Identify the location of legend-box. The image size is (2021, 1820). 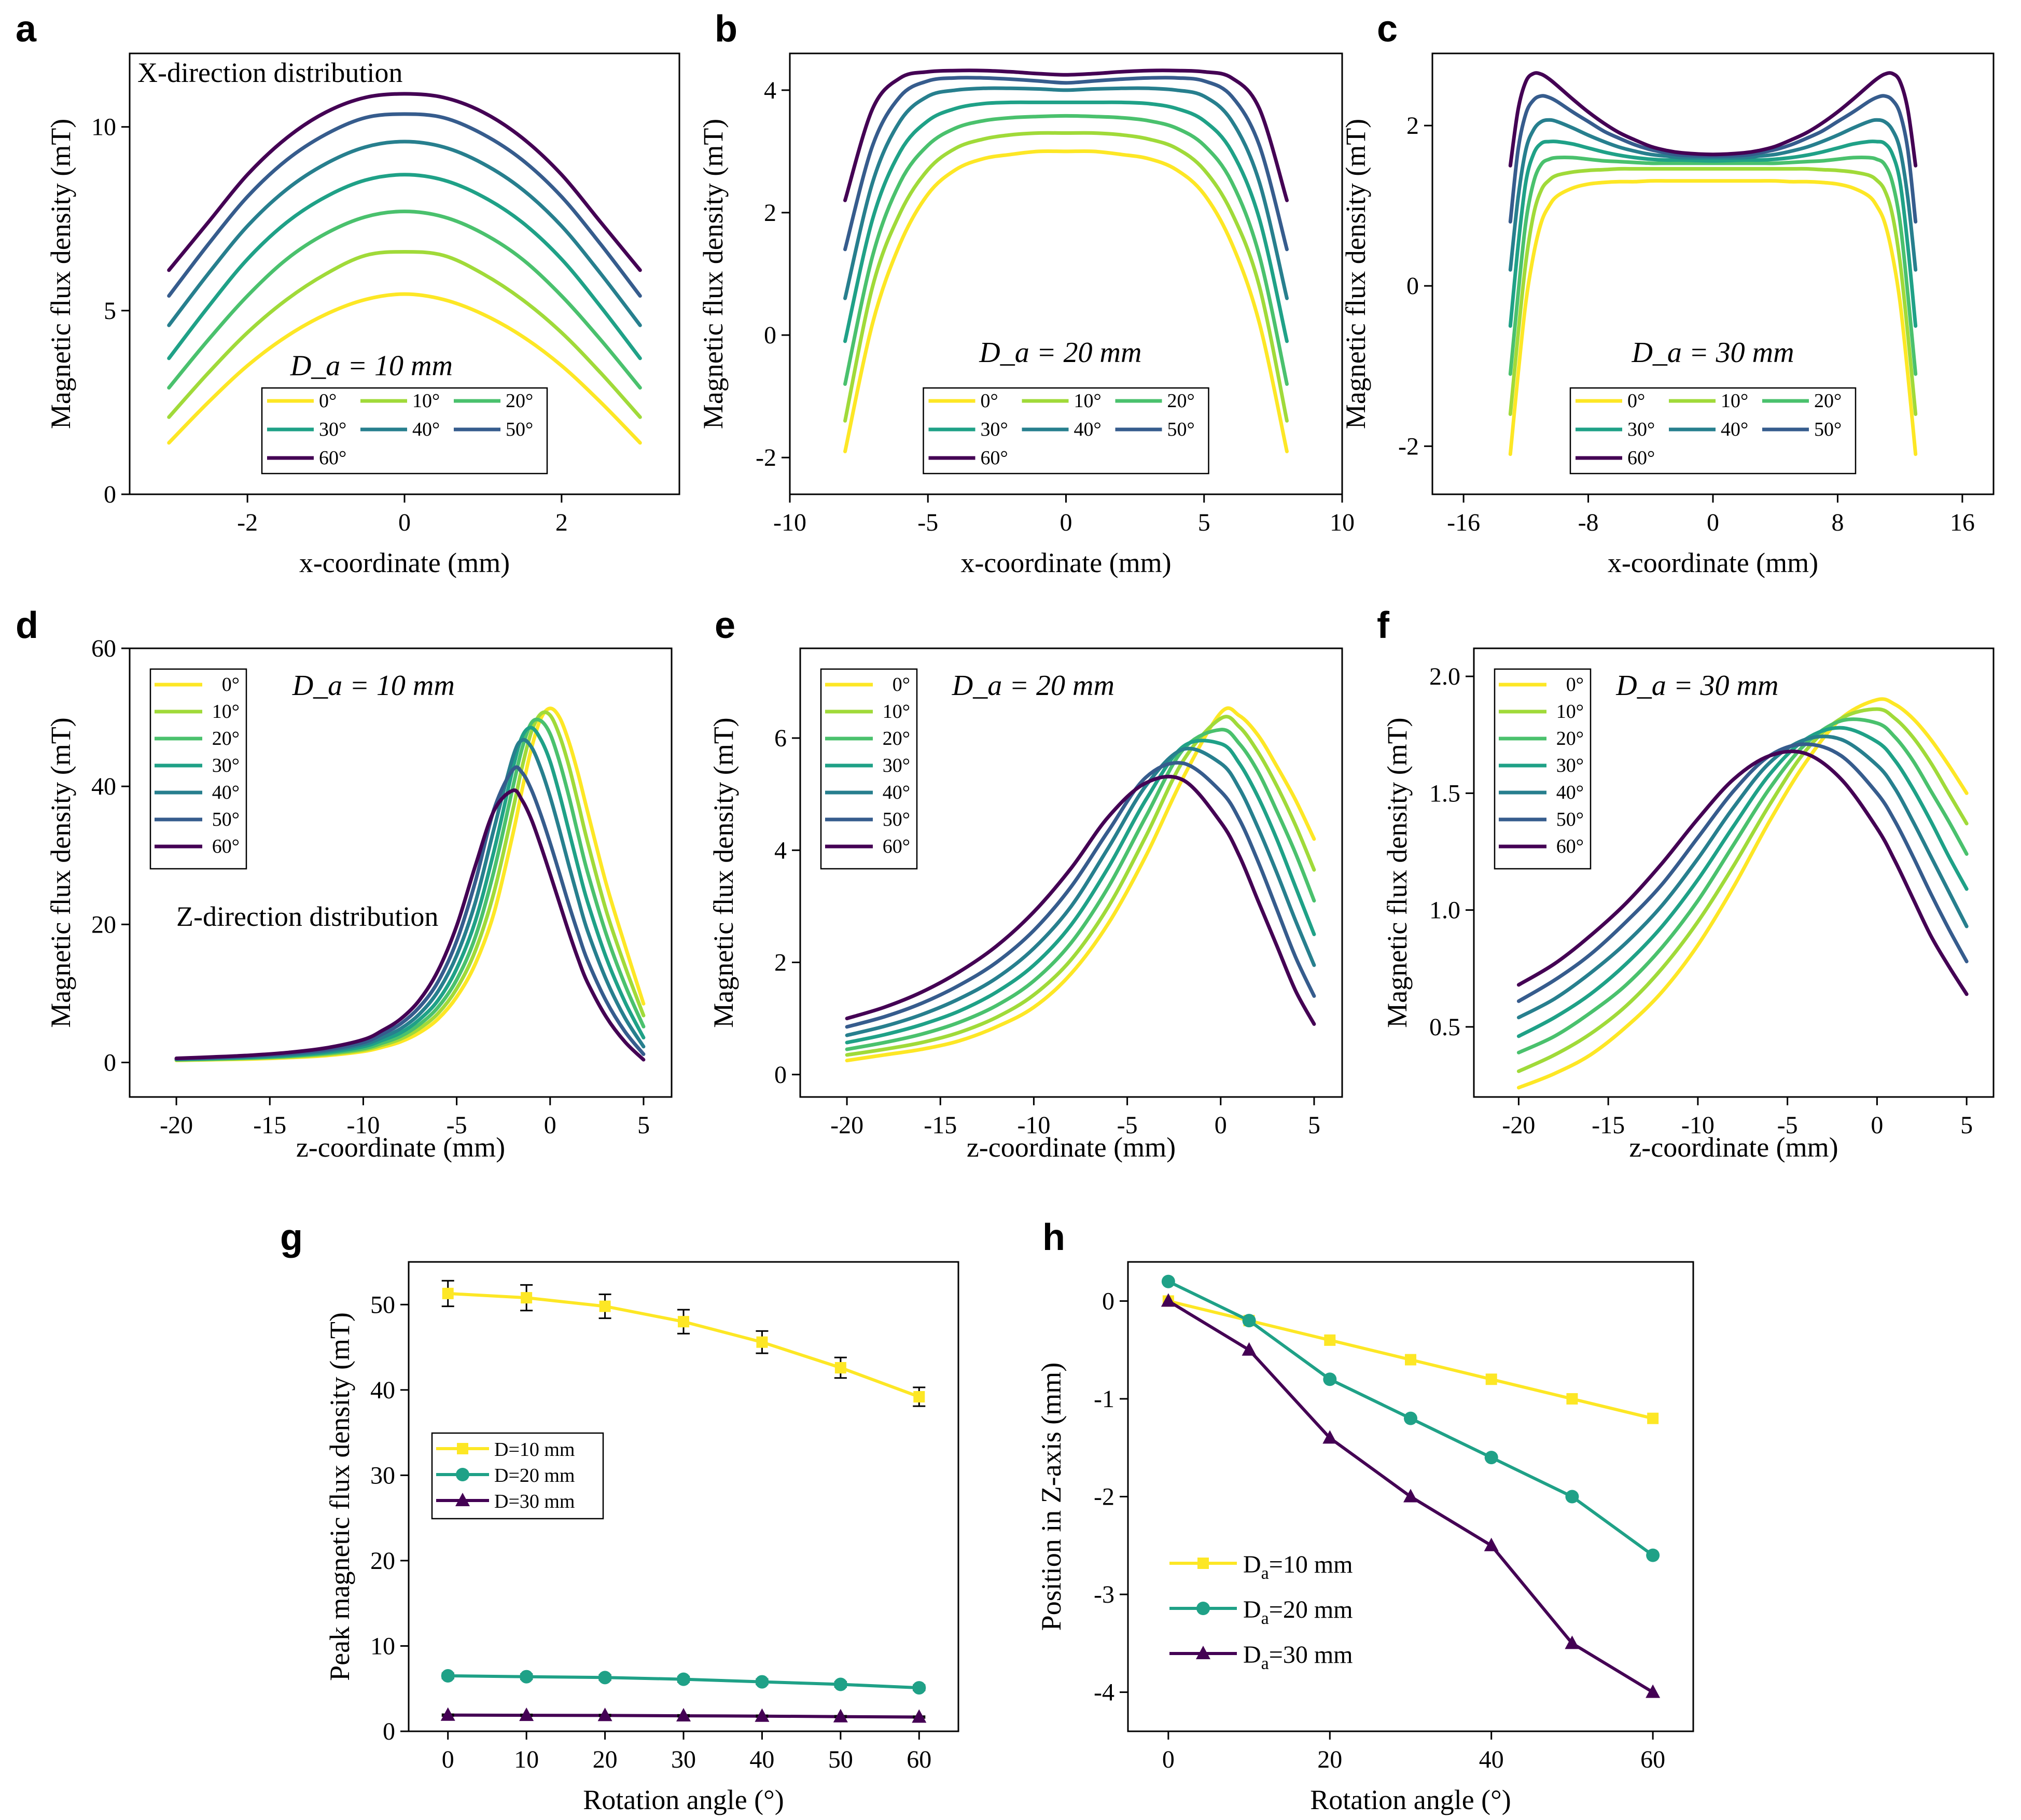
(198, 769).